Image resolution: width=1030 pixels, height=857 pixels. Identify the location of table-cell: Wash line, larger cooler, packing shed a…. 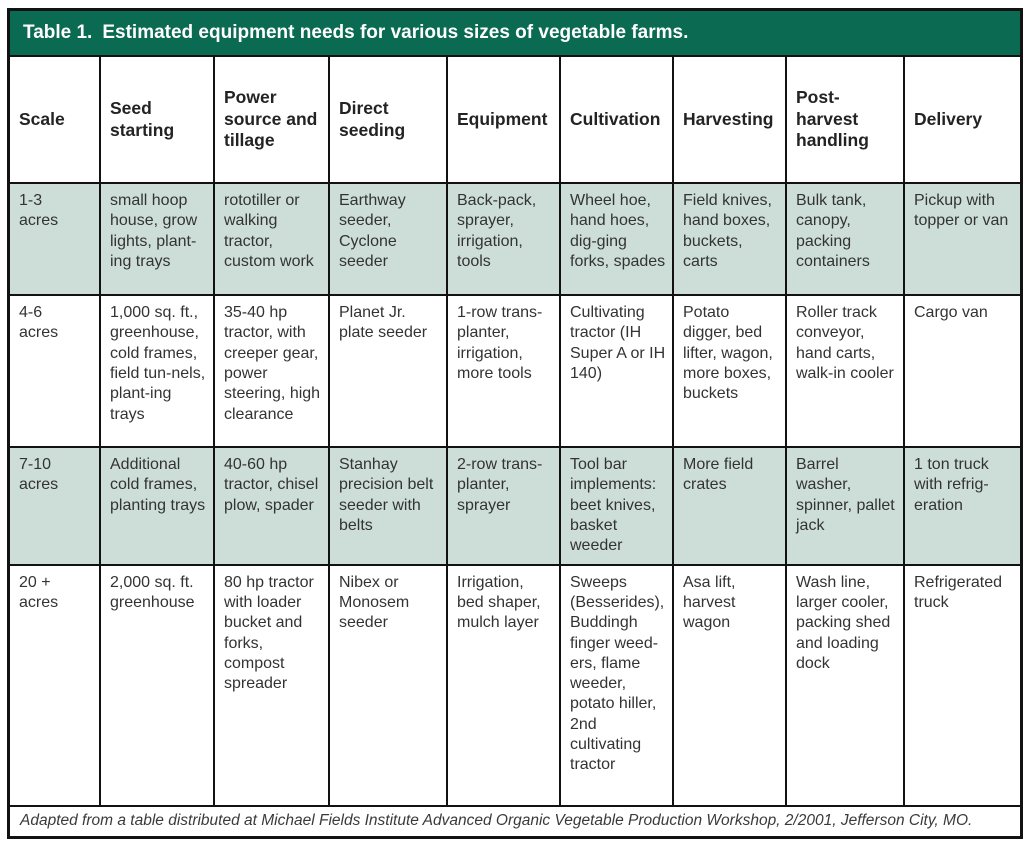
(845, 684).